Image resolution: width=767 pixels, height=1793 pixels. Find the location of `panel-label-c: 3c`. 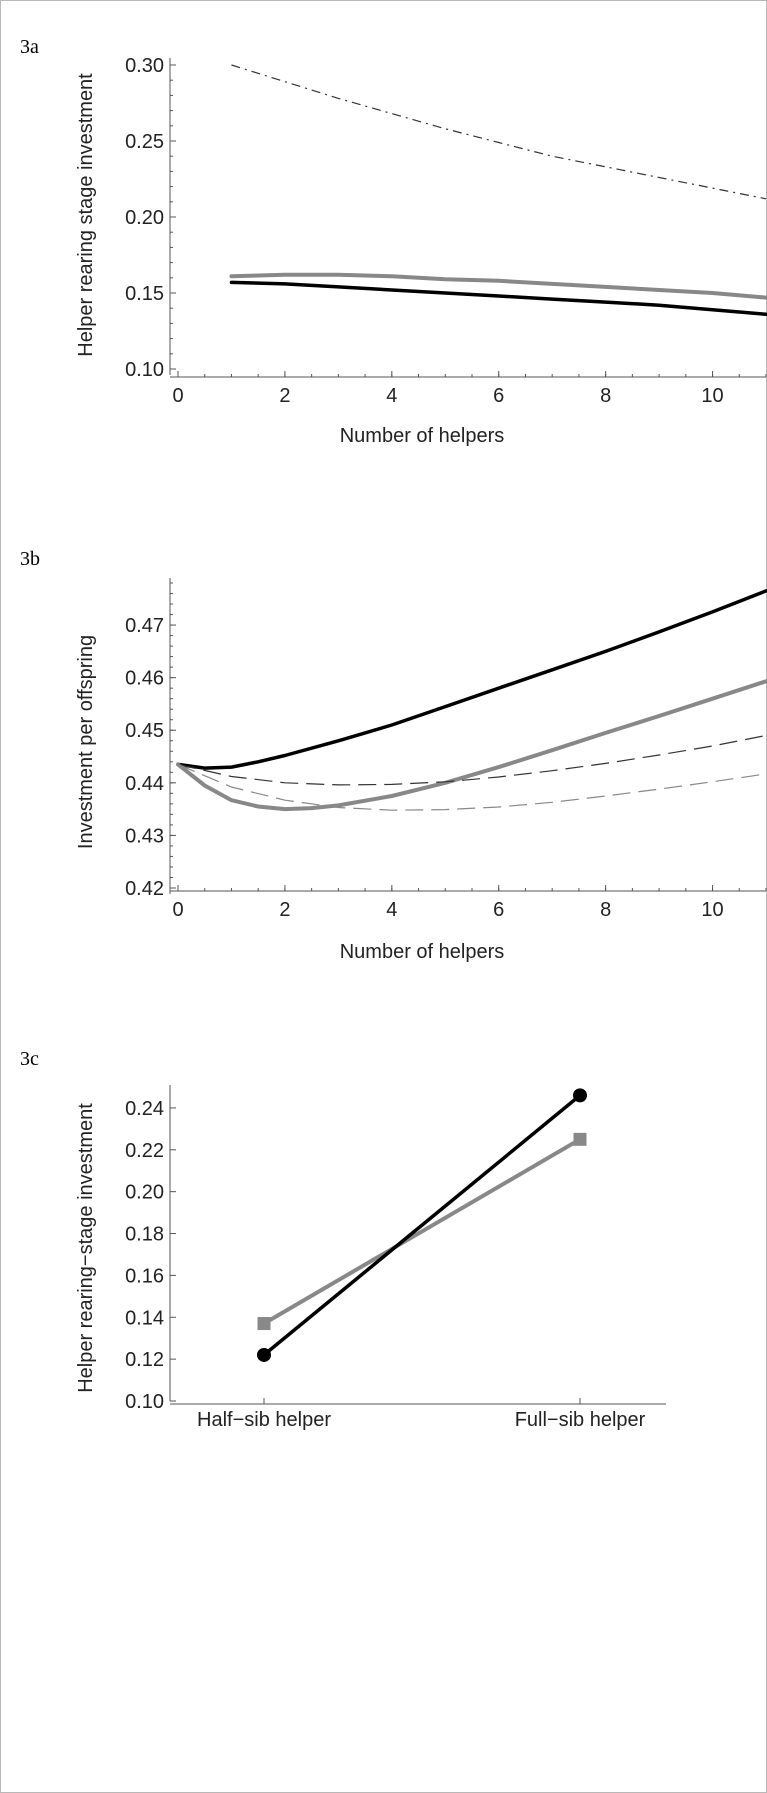

panel-label-c: 3c is located at coordinates (29, 1059).